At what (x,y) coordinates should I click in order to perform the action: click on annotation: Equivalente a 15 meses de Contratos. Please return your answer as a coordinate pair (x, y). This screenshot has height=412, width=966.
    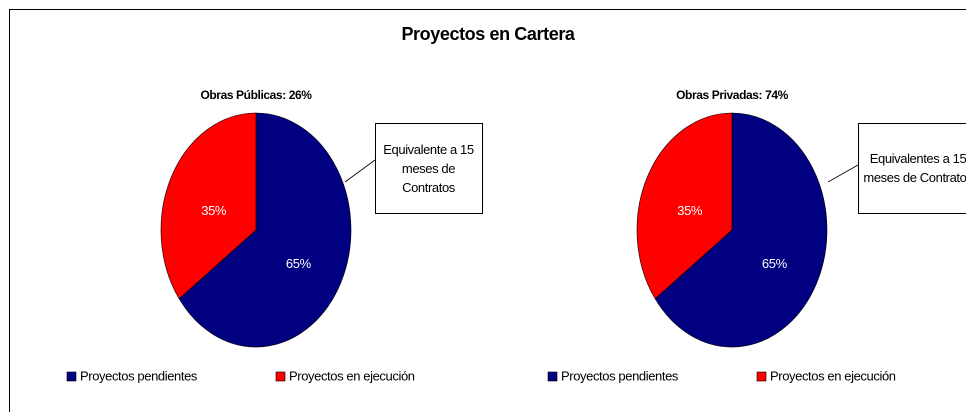
    Looking at the image, I should click on (428, 168).